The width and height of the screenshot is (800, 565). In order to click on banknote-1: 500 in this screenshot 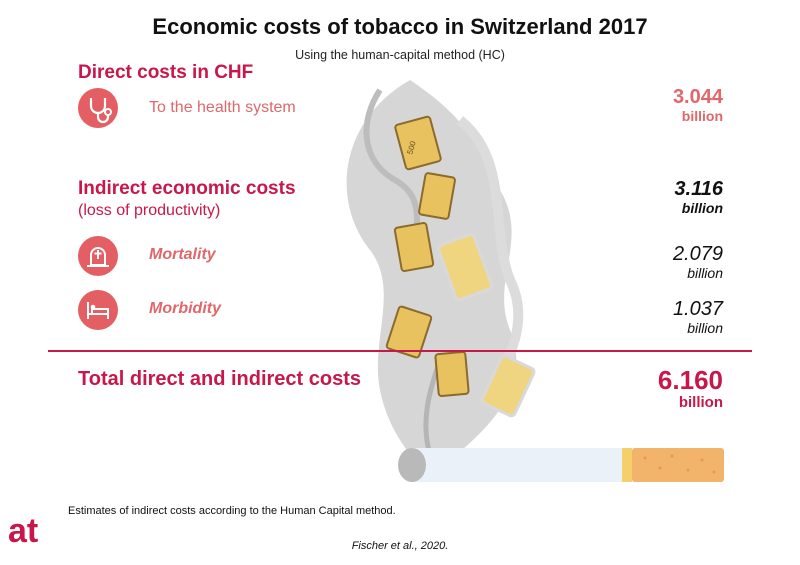, I will do `click(418, 143)`.